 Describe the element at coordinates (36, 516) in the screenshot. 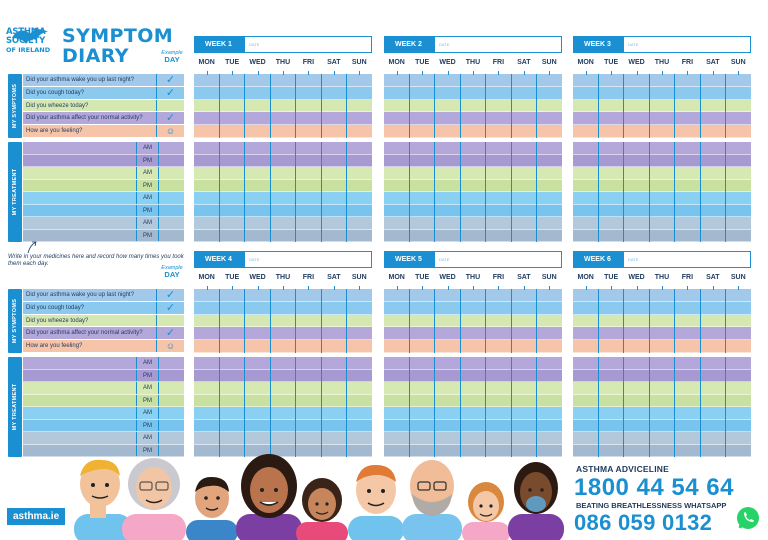

I see `website-link: asthma.ie` at that location.